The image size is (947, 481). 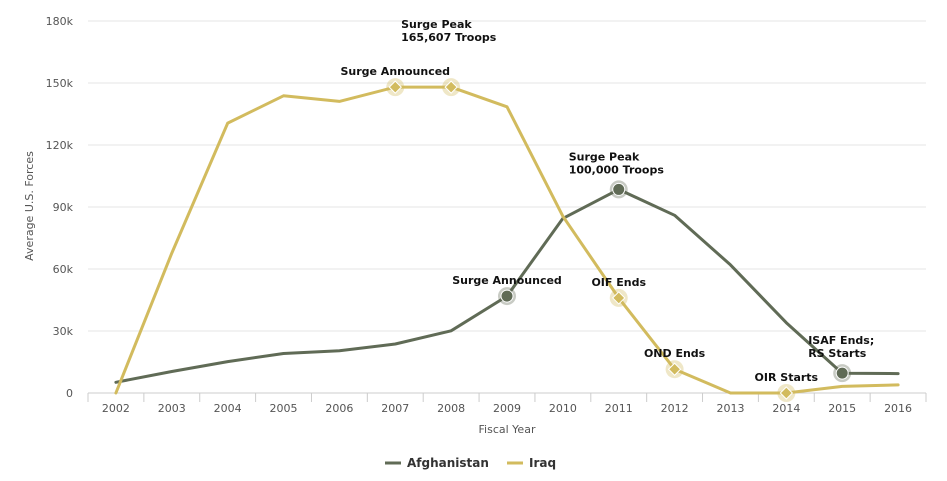 I want to click on x-tick-label: 2002, so click(x=116, y=408).